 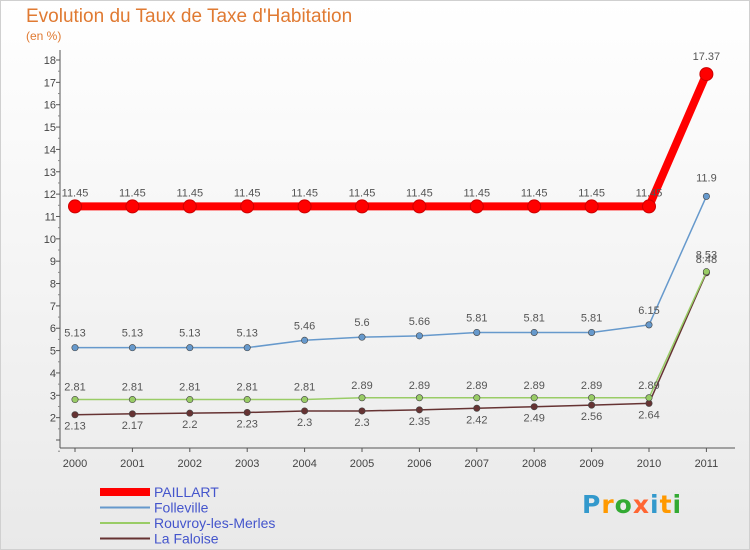 I want to click on y-tick-label: 7, so click(x=53, y=307).